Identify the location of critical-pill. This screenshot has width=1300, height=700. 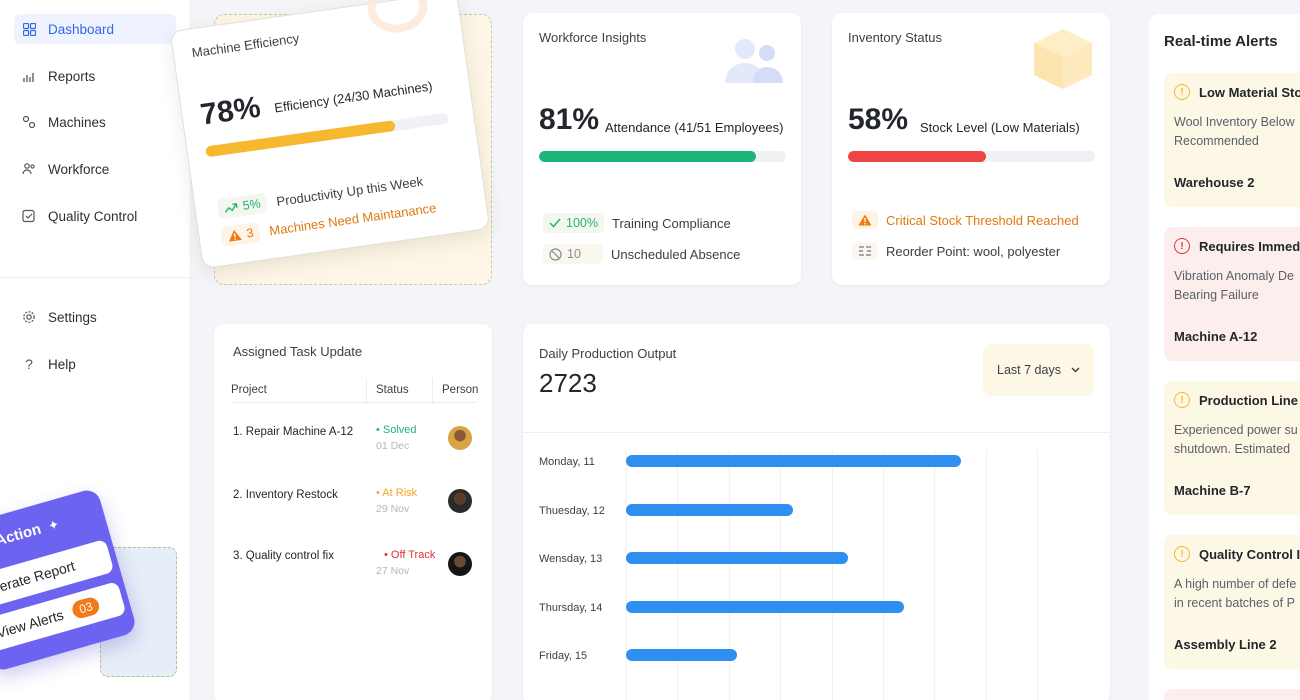
(865, 220).